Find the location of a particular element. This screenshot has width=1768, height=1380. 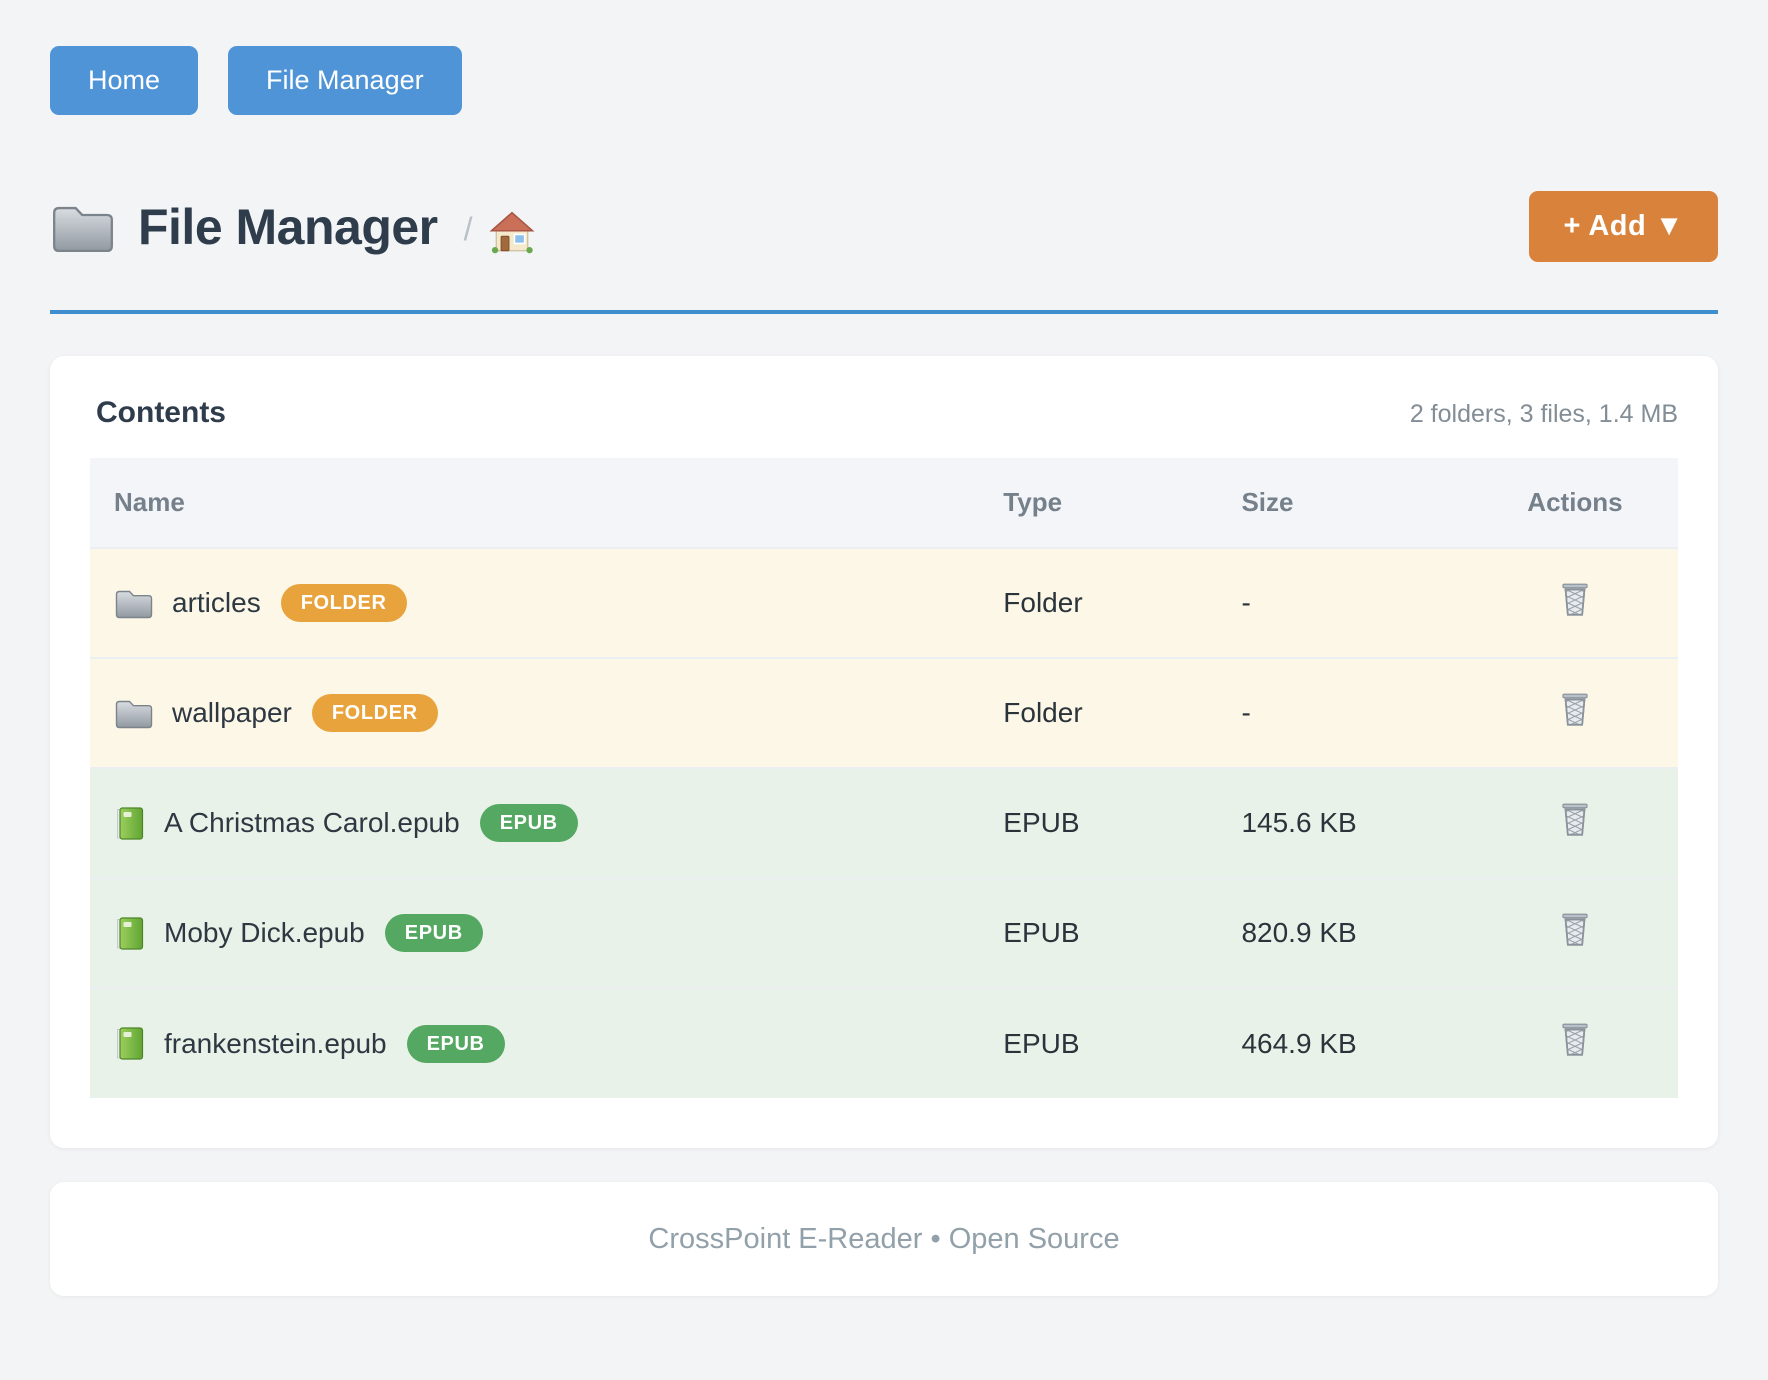

footer-text: CrossPoint E-Reader • Open Source is located at coordinates (884, 1238).